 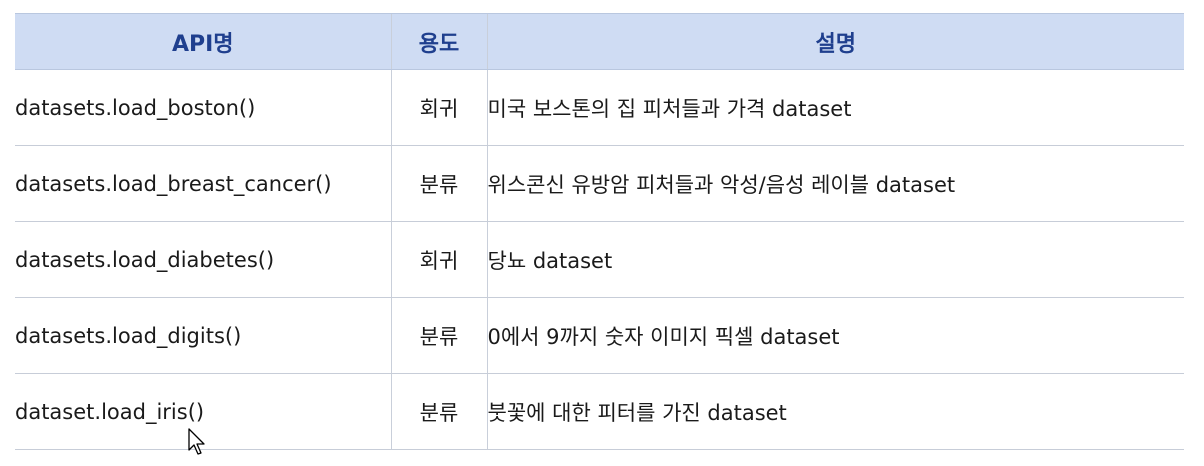 What do you see at coordinates (835, 335) in the screenshot?
I see `description-cell: 0에서 9까지 숫자 이미지 픽셀 dataset` at bounding box center [835, 335].